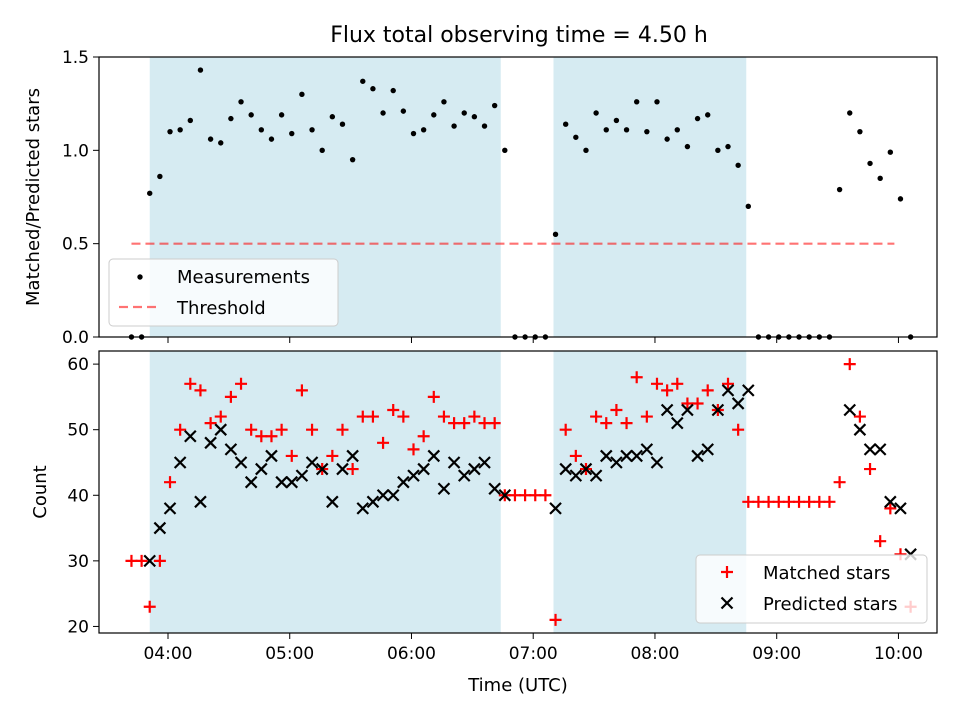 The image size is (960, 720). What do you see at coordinates (411, 654) in the screenshot?
I see `x-tick-label: 06:00` at bounding box center [411, 654].